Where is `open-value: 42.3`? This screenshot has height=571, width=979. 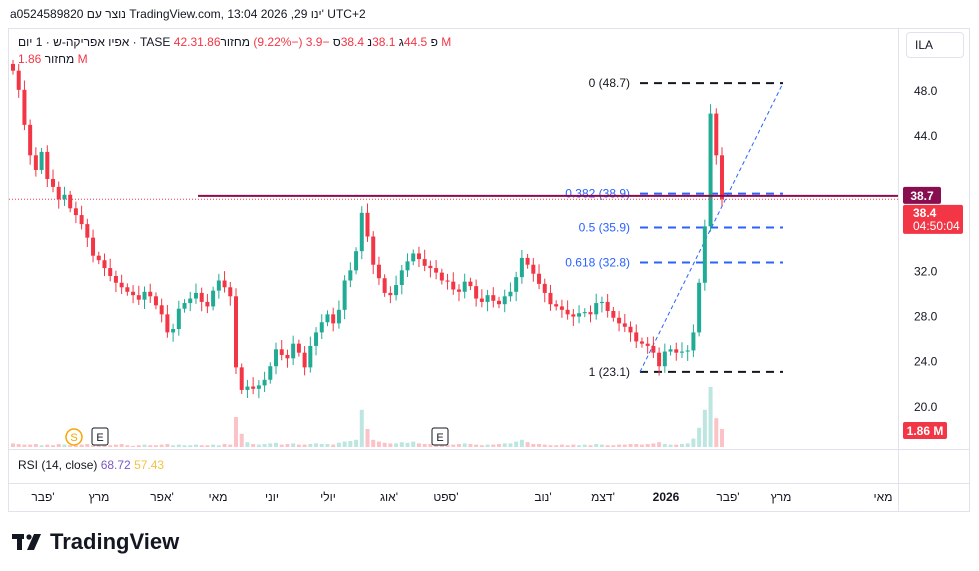
open-value: 42.3 is located at coordinates (185, 42).